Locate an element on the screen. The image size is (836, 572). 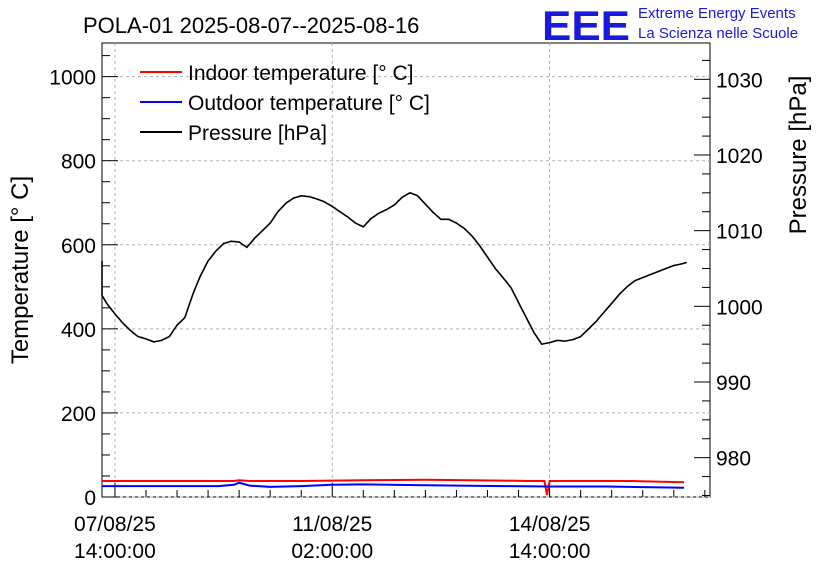
legend-label-pressure: Pressure [hPa] is located at coordinates (257, 133).